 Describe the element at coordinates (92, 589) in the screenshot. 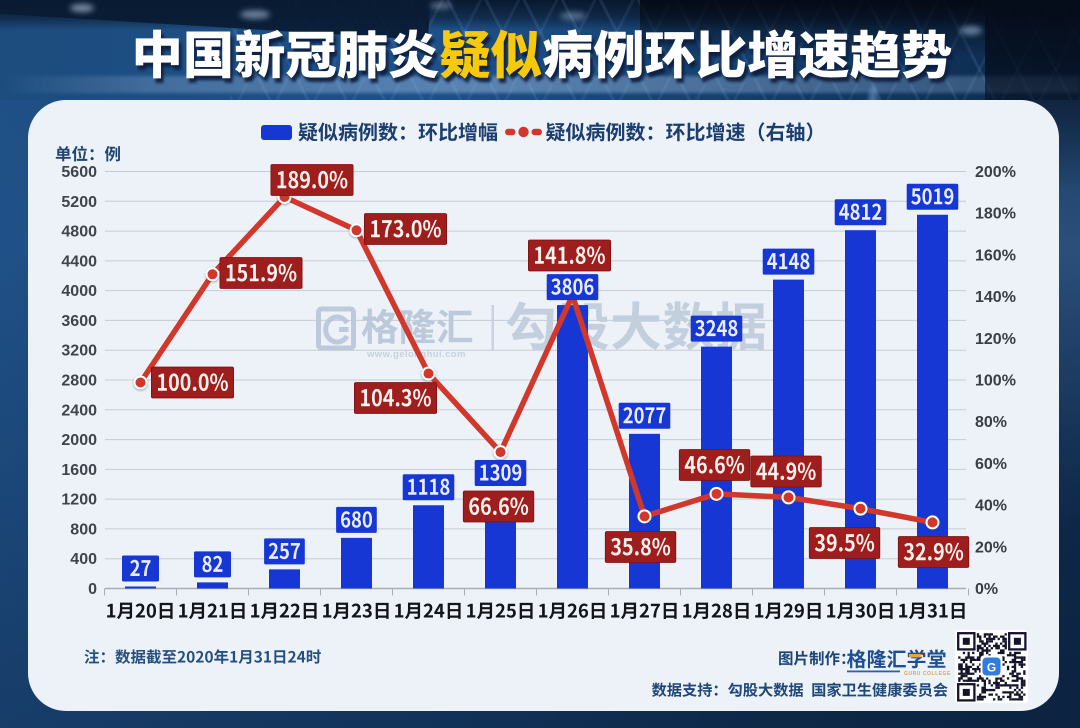

I see `svg-text: 0` at that location.